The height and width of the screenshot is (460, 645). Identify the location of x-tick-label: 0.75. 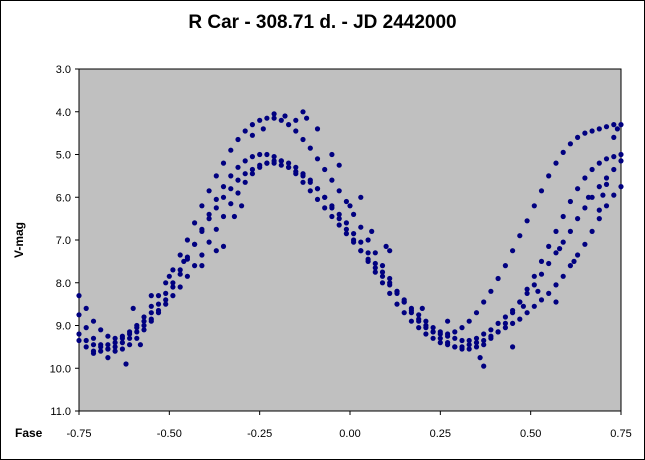
(620, 434).